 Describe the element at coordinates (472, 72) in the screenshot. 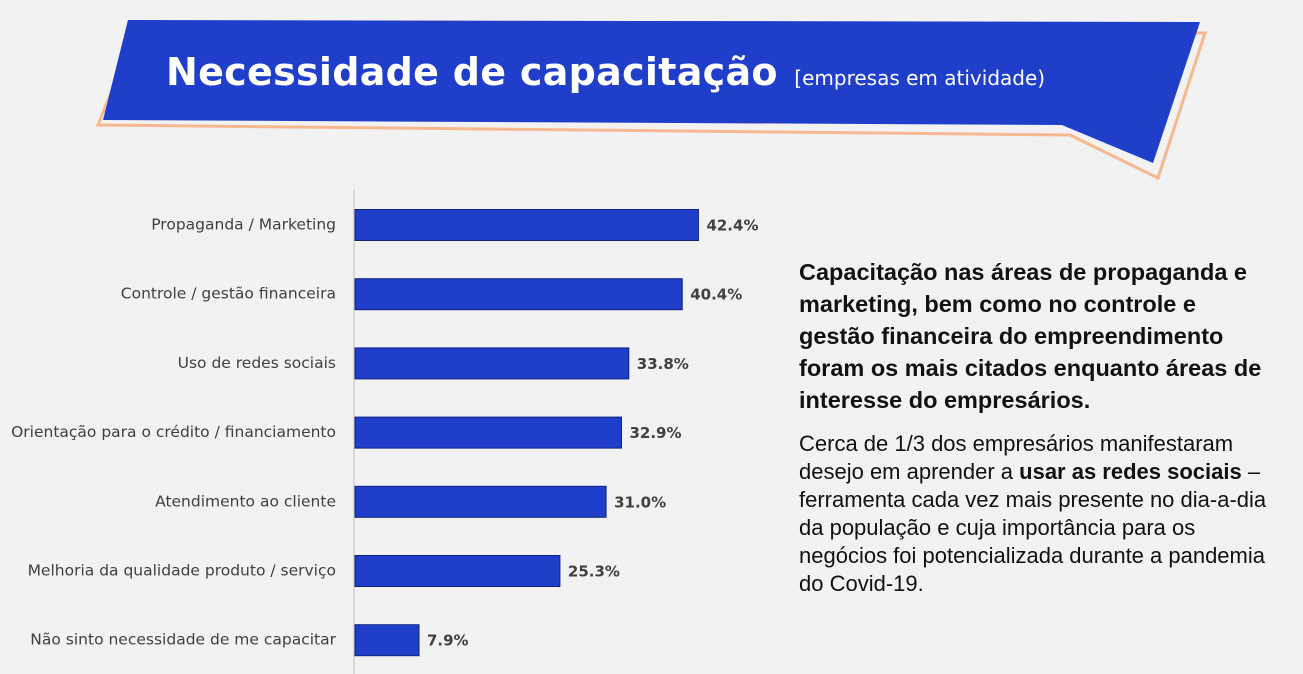

I see `title-text: Necessidade de capacitação` at that location.